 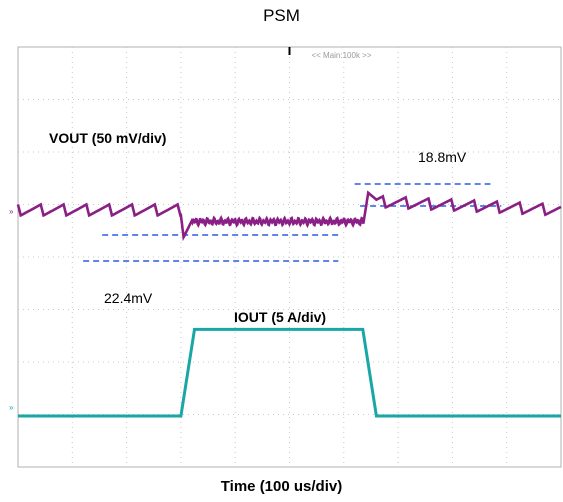 I want to click on annotation-label-undershoot: 22.4mV, so click(x=128, y=298).